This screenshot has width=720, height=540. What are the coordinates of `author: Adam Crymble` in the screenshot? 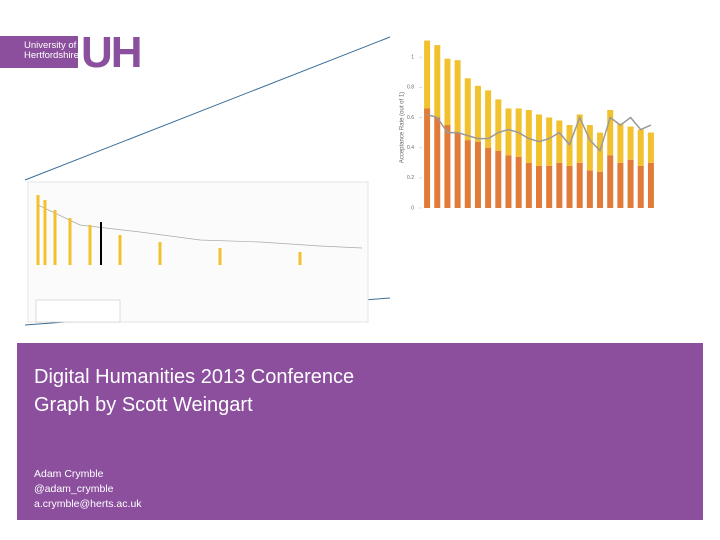 It's located at (69, 474).